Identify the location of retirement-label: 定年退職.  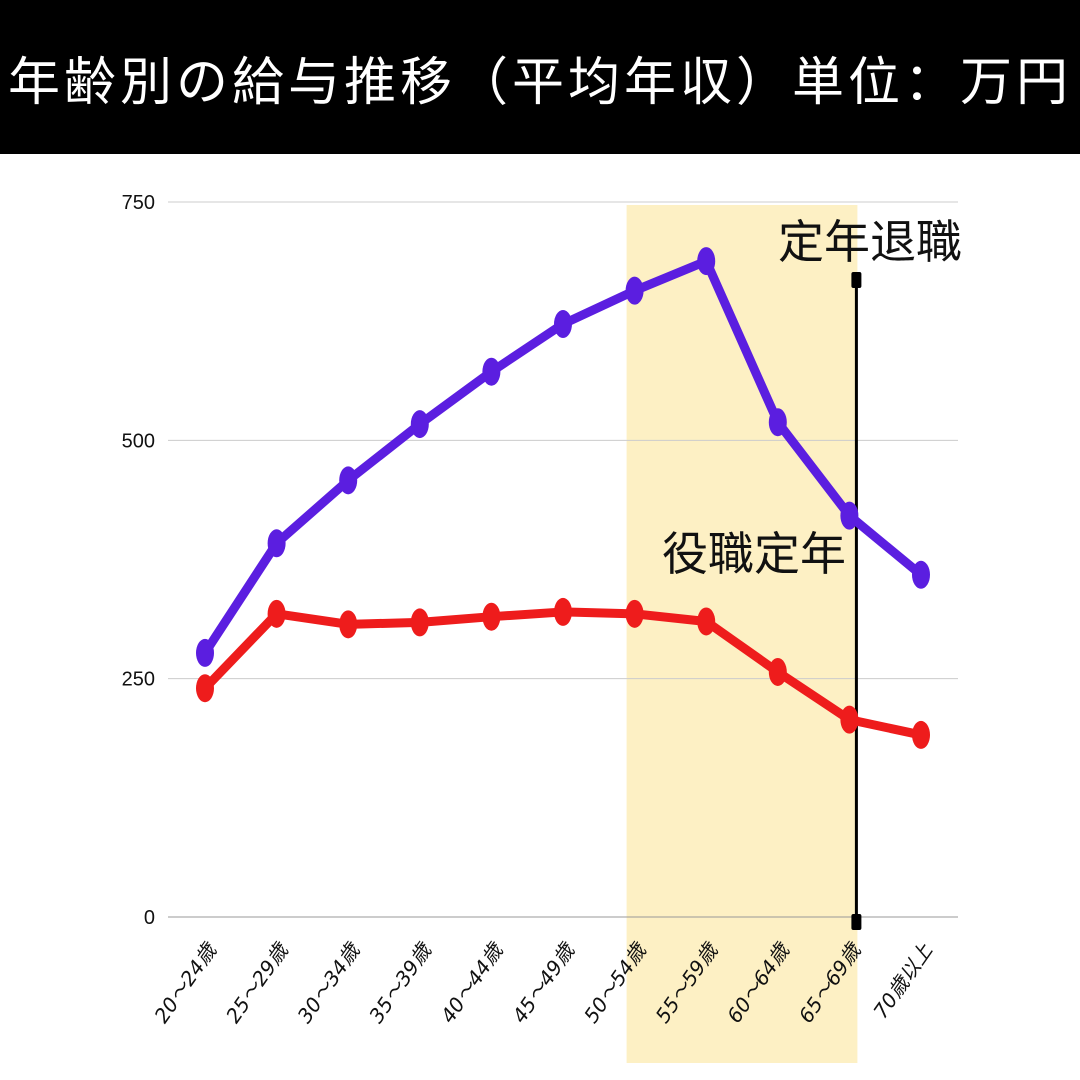
(870, 242).